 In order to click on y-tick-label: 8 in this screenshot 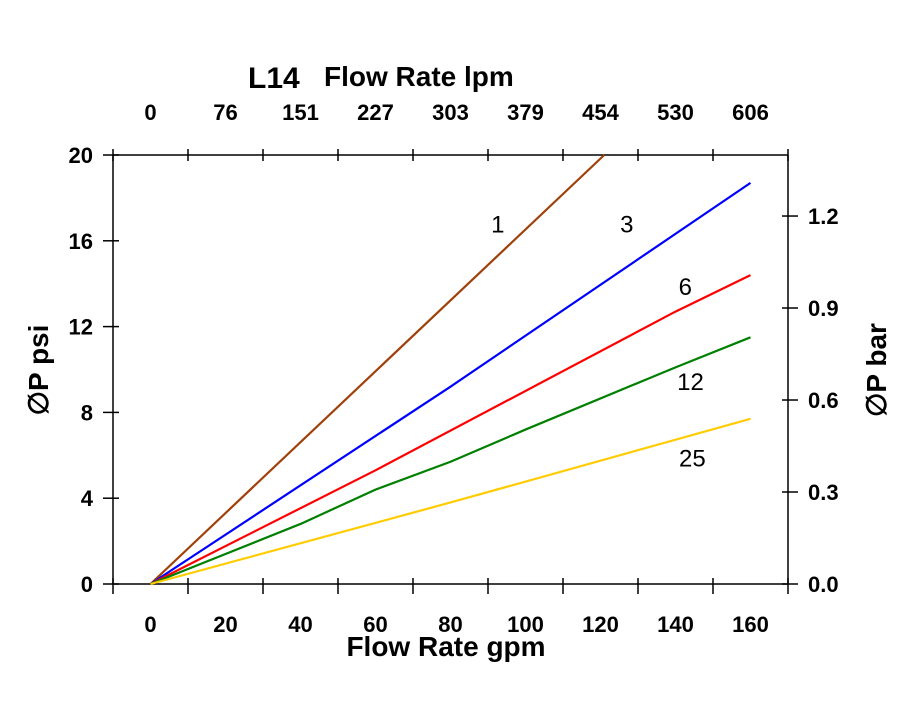, I will do `click(87, 412)`.